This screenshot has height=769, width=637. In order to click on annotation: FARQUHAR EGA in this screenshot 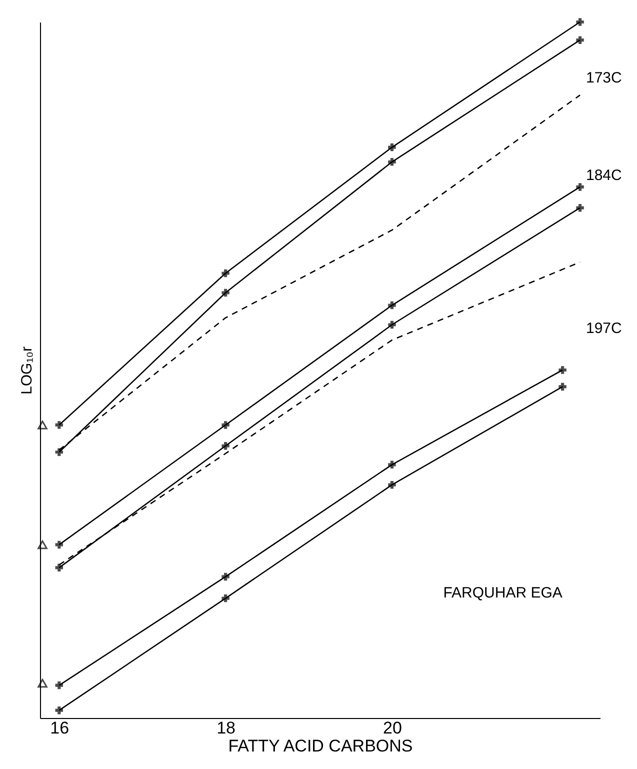, I will do `click(502, 593)`.